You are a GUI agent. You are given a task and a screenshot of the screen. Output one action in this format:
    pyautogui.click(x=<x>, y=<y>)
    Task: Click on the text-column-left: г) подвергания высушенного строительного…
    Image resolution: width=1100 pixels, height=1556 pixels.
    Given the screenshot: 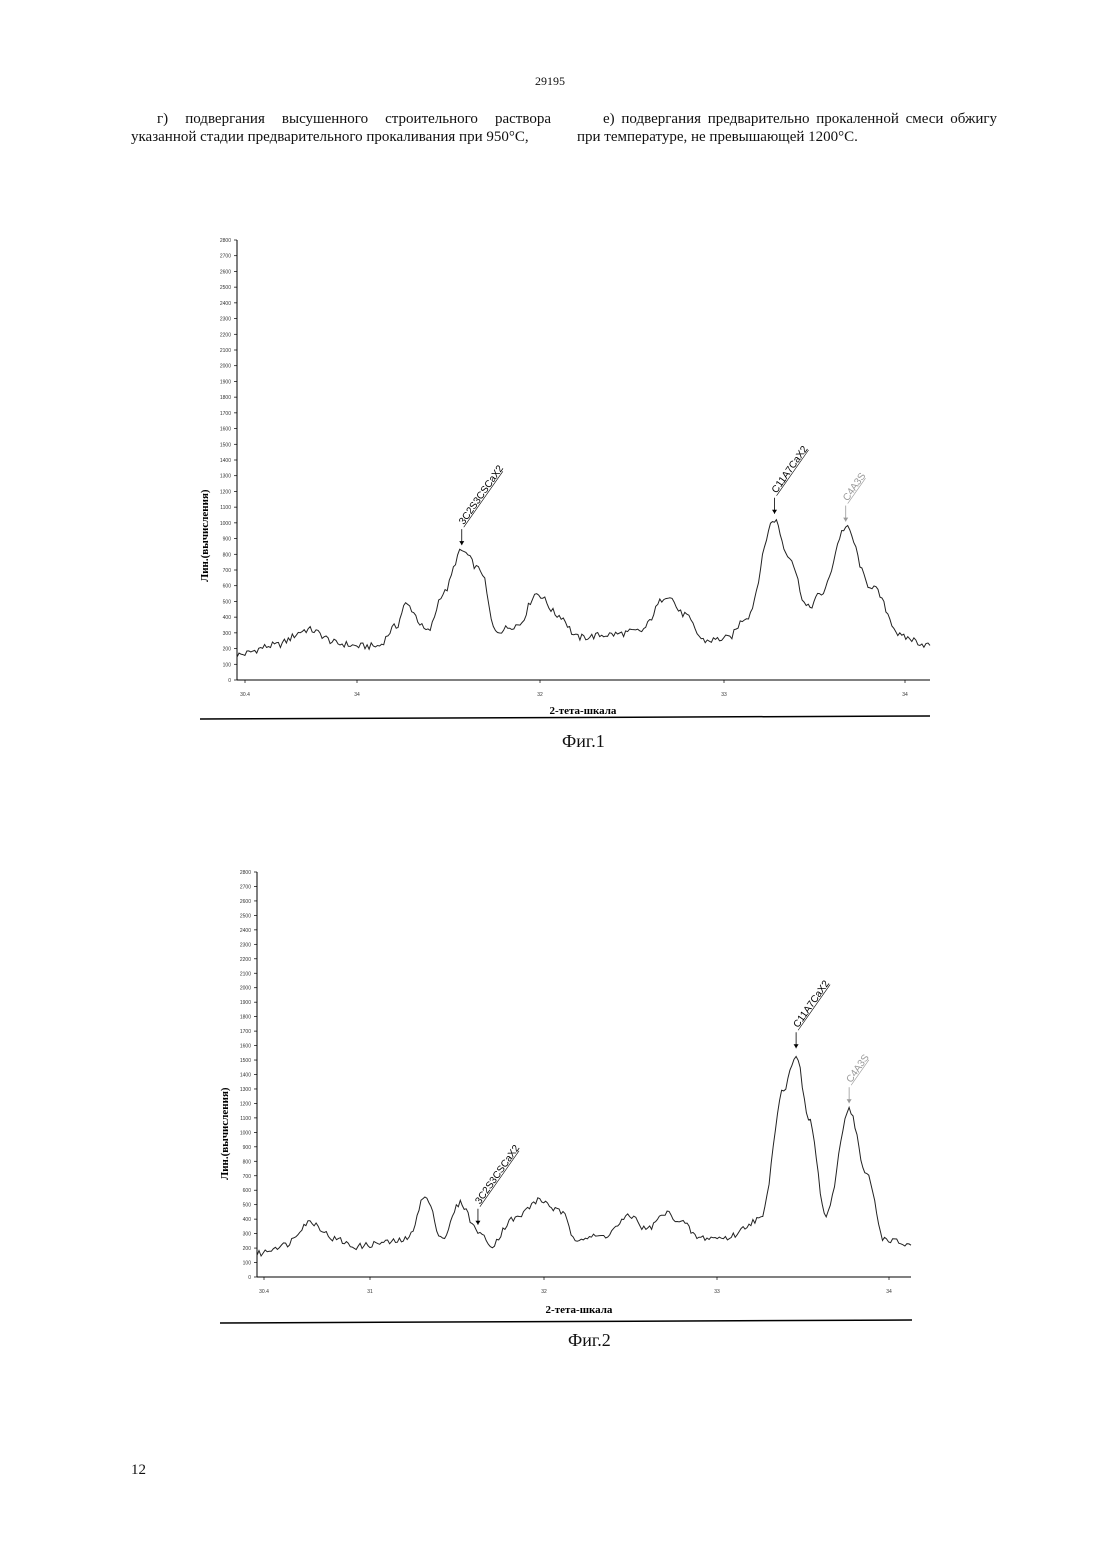 What is the action you would take?
    pyautogui.click(x=341, y=128)
    